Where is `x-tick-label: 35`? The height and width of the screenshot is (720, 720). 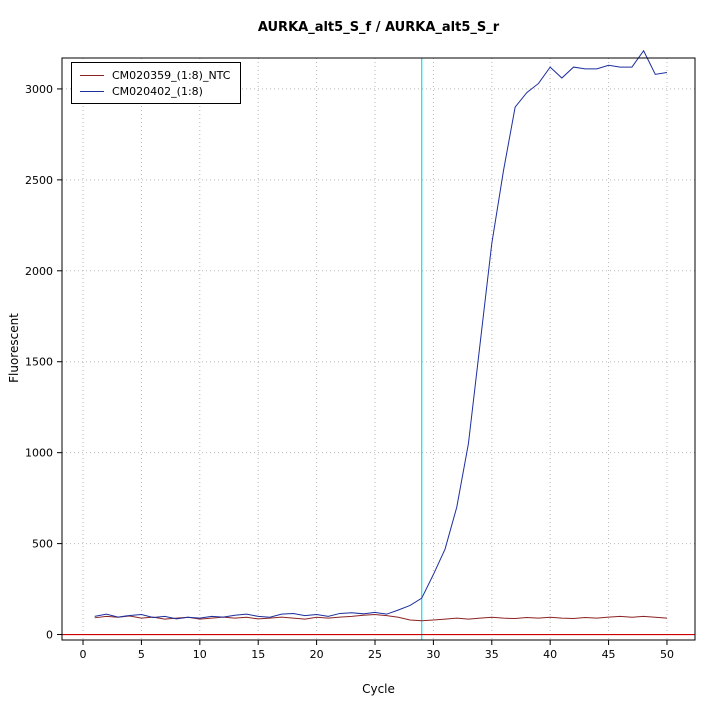
x-tick-label: 35 is located at coordinates (492, 654).